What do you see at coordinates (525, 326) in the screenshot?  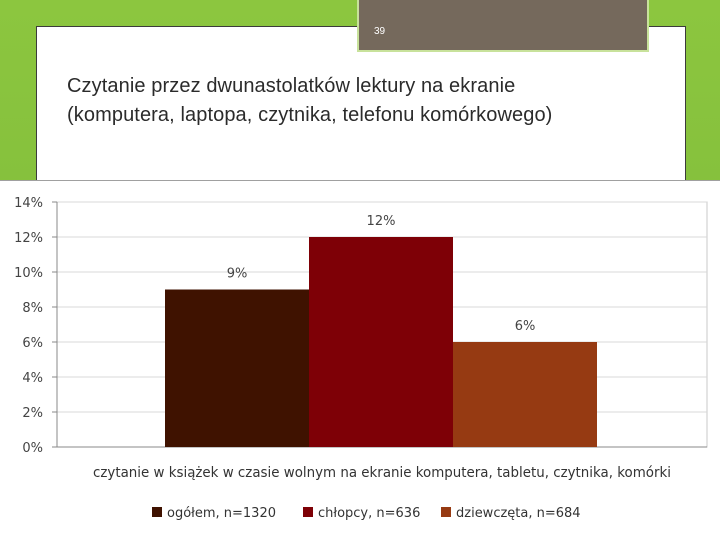 I see `data-label: 6%` at bounding box center [525, 326].